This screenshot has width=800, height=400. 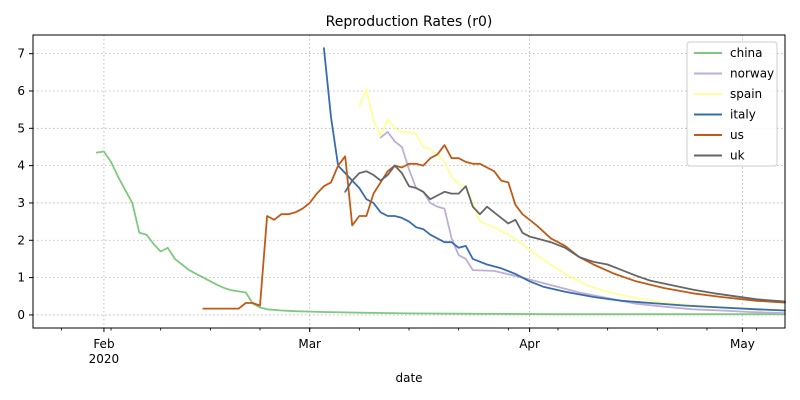 What do you see at coordinates (21, 315) in the screenshot?
I see `y-tick-label: 0` at bounding box center [21, 315].